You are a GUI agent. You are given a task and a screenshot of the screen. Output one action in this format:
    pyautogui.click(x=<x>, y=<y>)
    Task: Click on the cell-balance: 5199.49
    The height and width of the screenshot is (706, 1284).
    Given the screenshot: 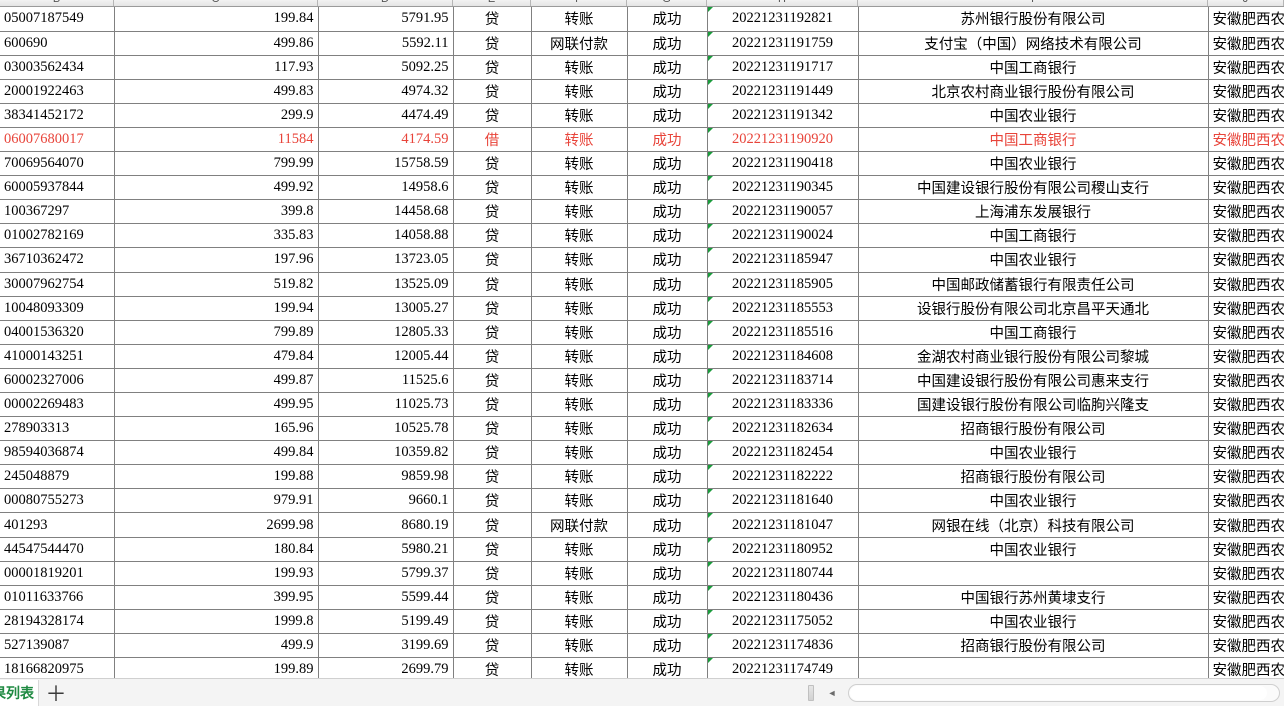 What is the action you would take?
    pyautogui.click(x=386, y=621)
    